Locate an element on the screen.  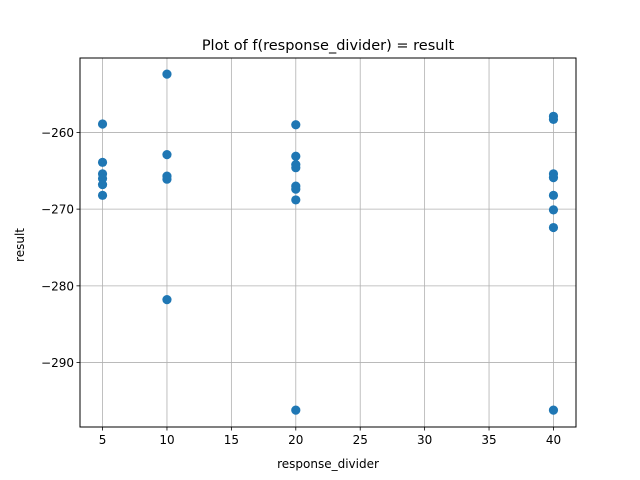
x-tick-label: 10 is located at coordinates (166, 440).